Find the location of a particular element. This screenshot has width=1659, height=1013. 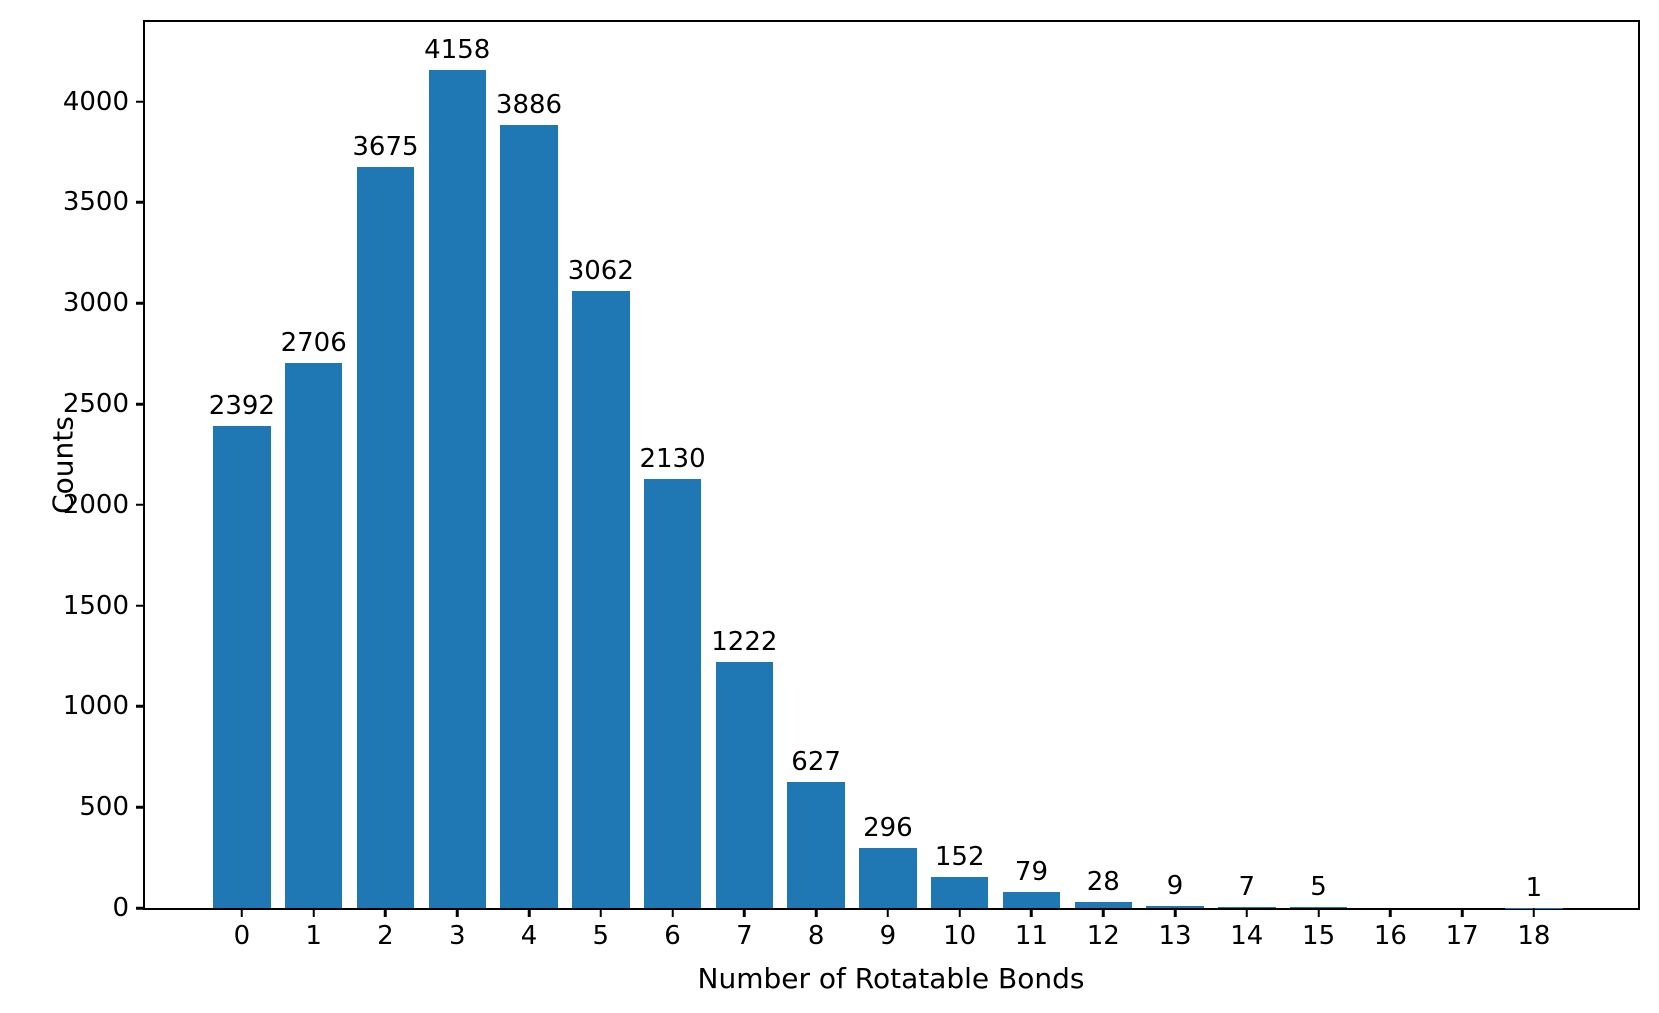

y-tick-label: 500 is located at coordinates (104, 807).